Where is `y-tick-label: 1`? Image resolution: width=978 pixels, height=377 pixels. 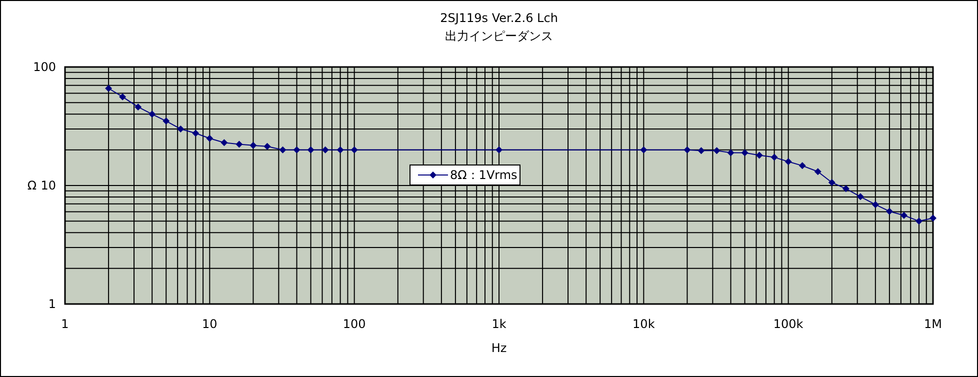 y-tick-label: 1 is located at coordinates (52, 304).